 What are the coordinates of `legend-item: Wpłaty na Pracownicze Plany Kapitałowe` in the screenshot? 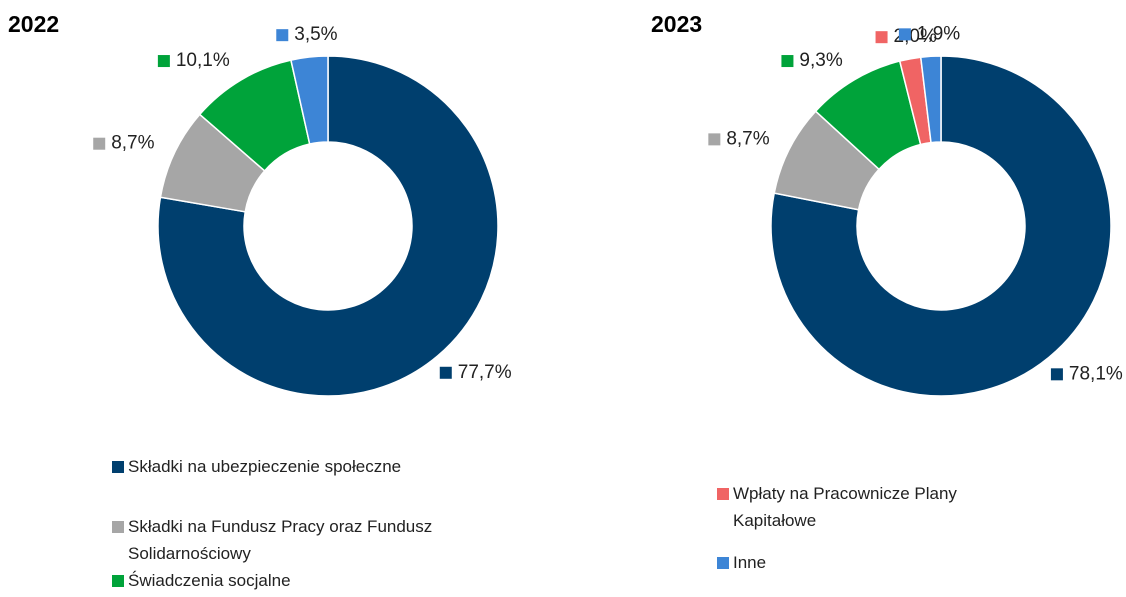 It's located at (855, 507).